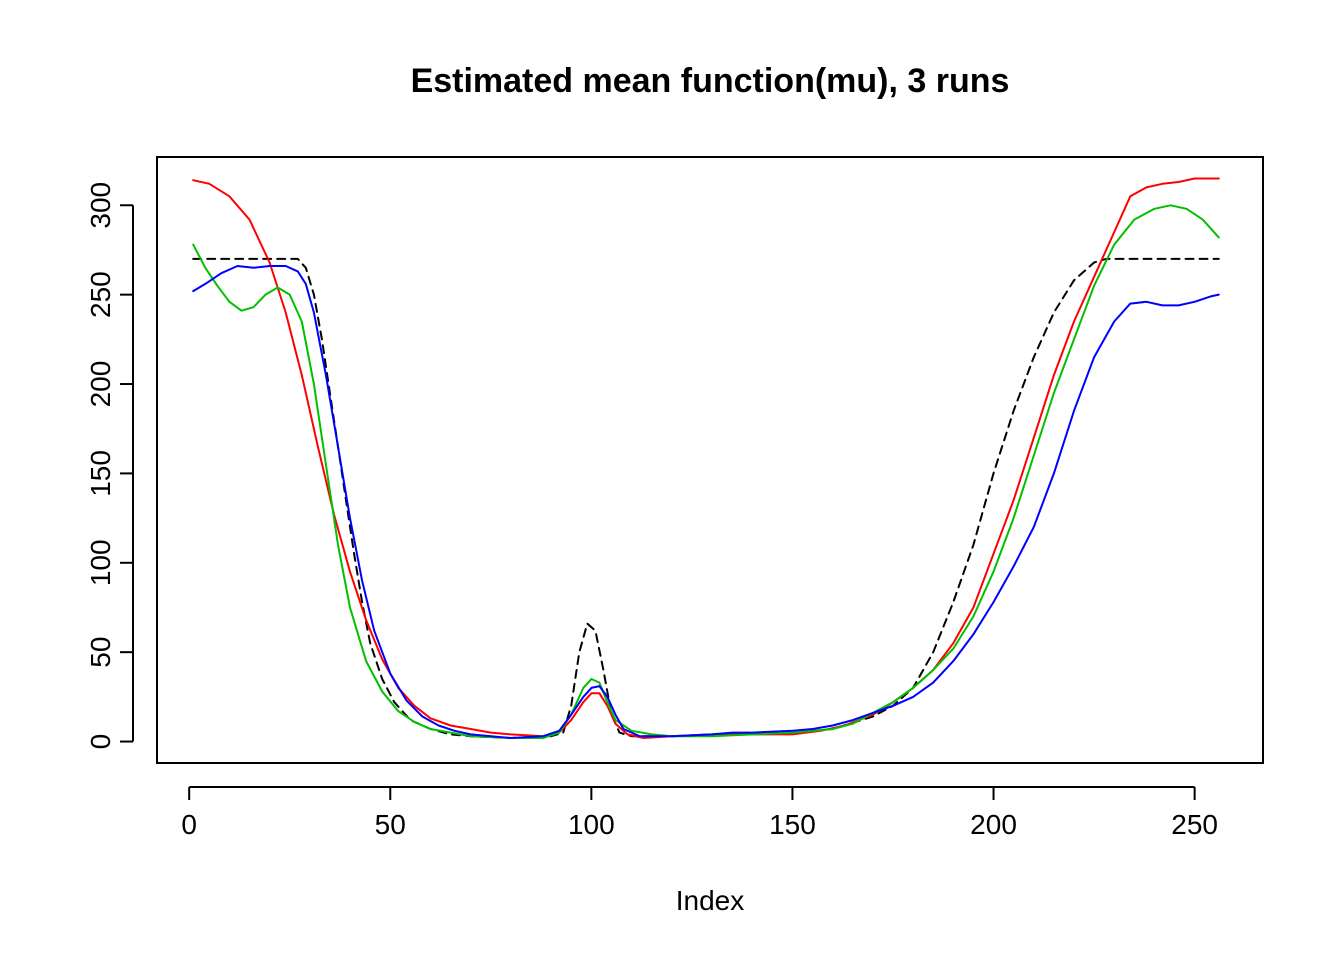 Image resolution: width=1344 pixels, height=960 pixels. Describe the element at coordinates (100, 742) in the screenshot. I see `y-tick-label: 0` at that location.